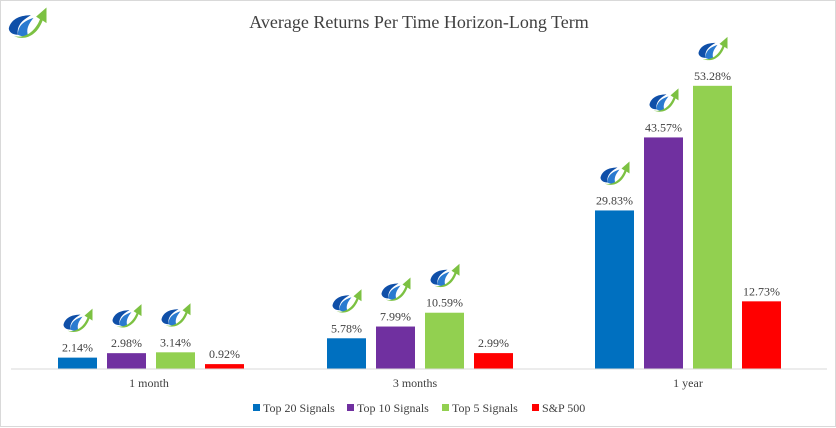 The width and height of the screenshot is (836, 428). I want to click on logo-marker-icon-top-5-signals-1-year, so click(713, 48).